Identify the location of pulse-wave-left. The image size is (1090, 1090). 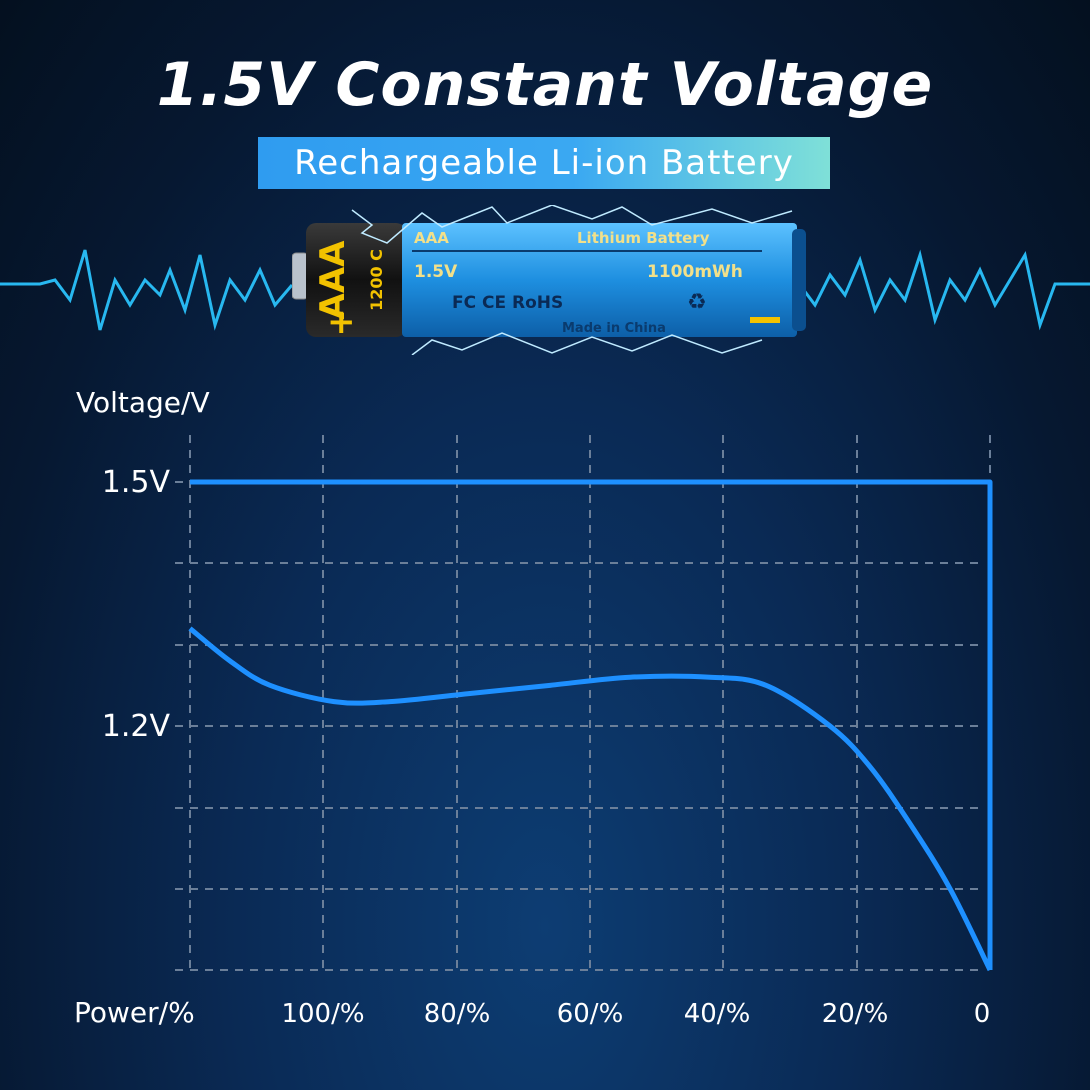
(147, 290).